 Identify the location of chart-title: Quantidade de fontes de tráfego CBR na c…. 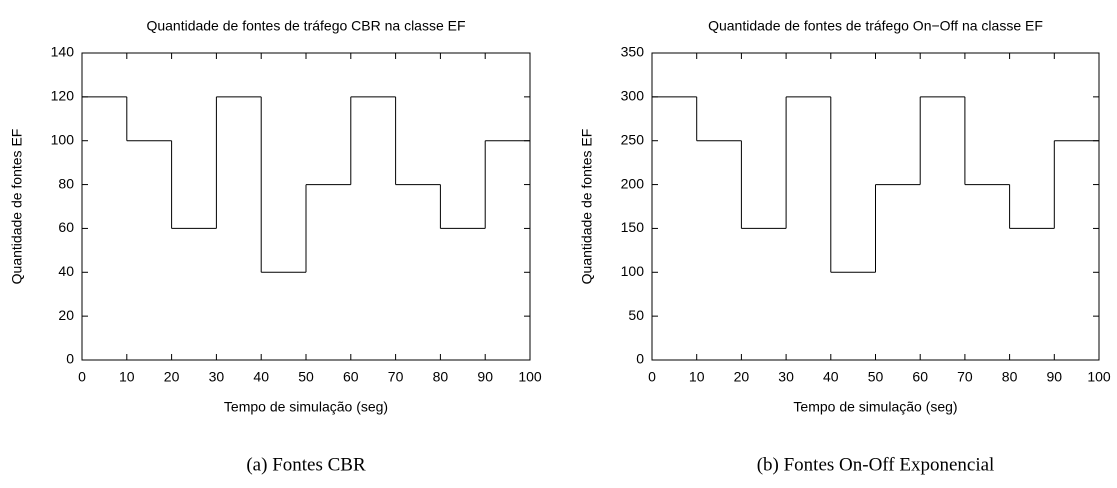
(305, 26).